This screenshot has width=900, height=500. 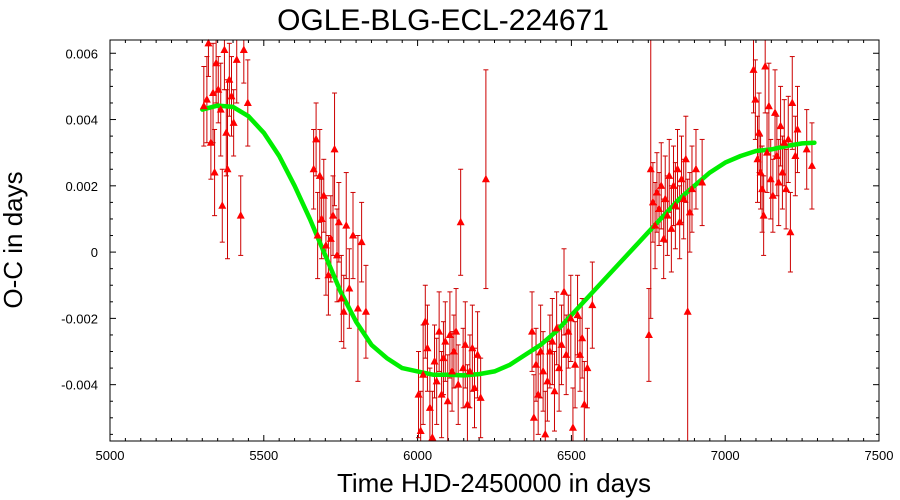 What do you see at coordinates (571, 455) in the screenshot?
I see `x-tick-label: 6500` at bounding box center [571, 455].